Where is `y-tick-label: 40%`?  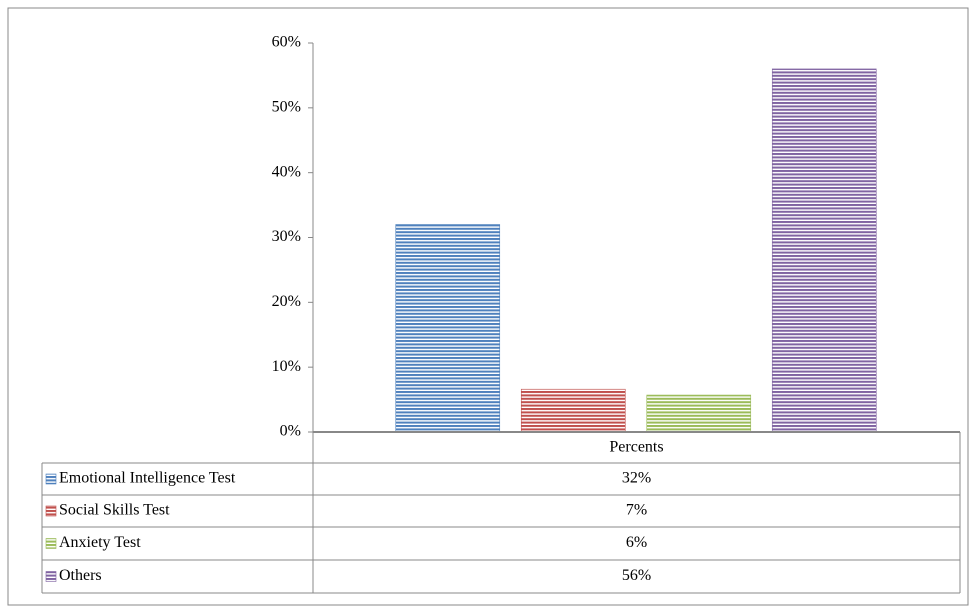
y-tick-label: 40% is located at coordinates (286, 171).